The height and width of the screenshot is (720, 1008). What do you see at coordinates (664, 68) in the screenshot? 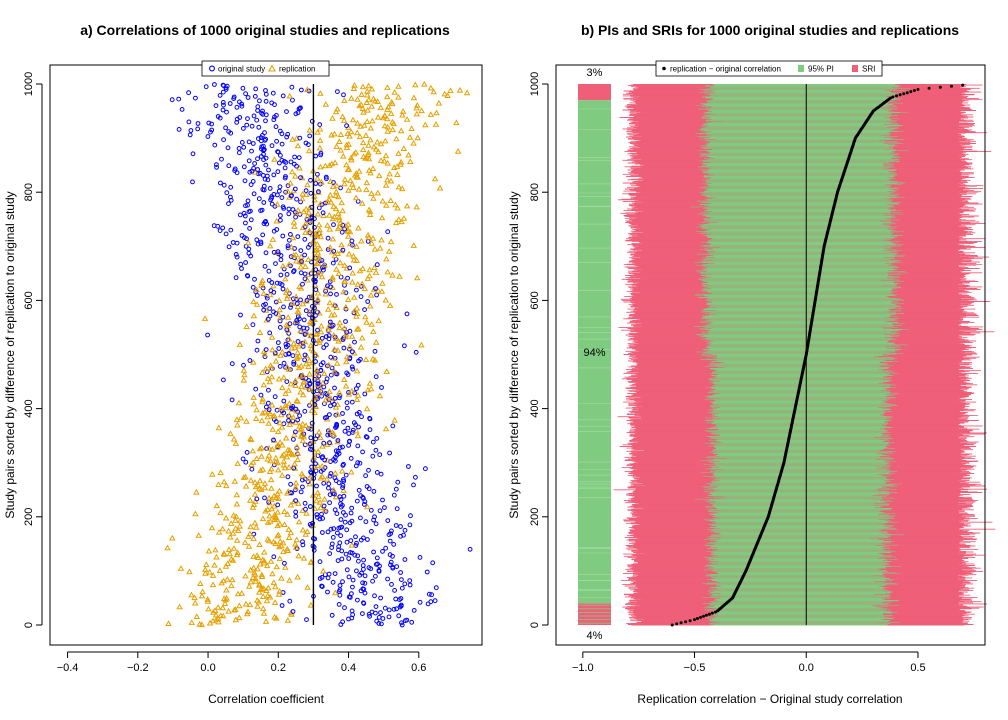
I see `legend-difference-marker` at bounding box center [664, 68].